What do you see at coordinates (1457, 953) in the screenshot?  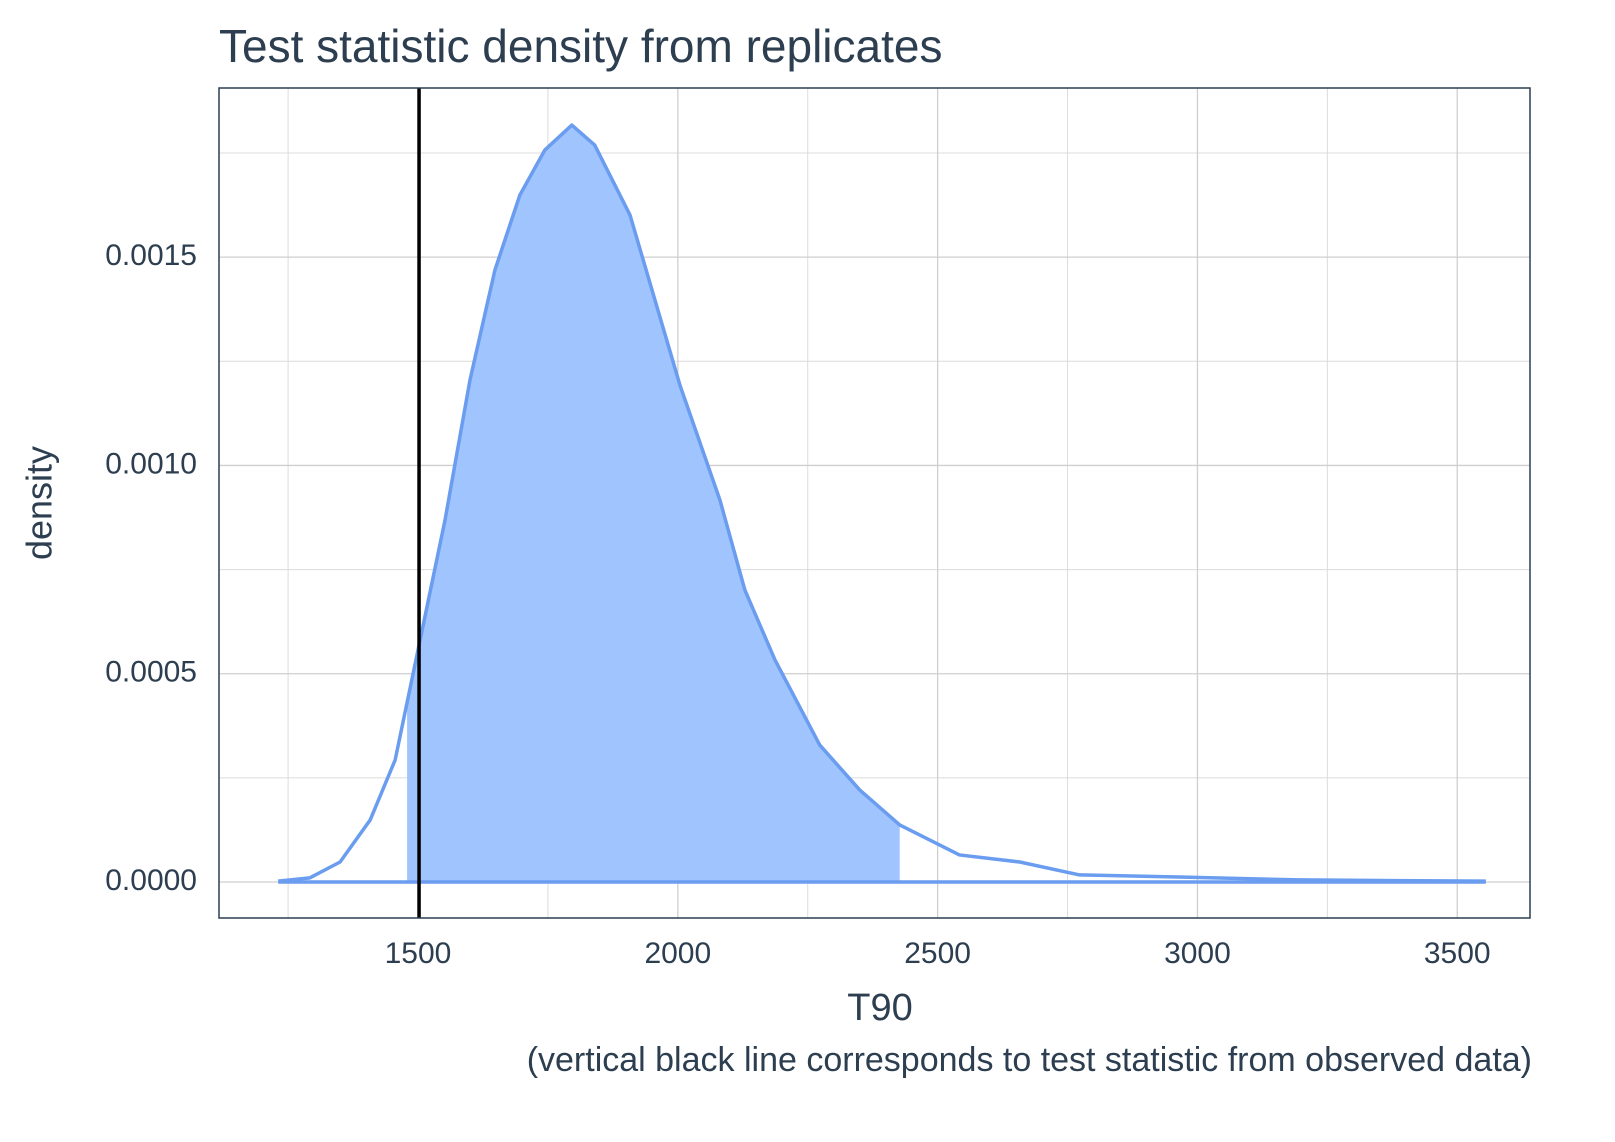 I see `x-tick-label: 3500` at bounding box center [1457, 953].